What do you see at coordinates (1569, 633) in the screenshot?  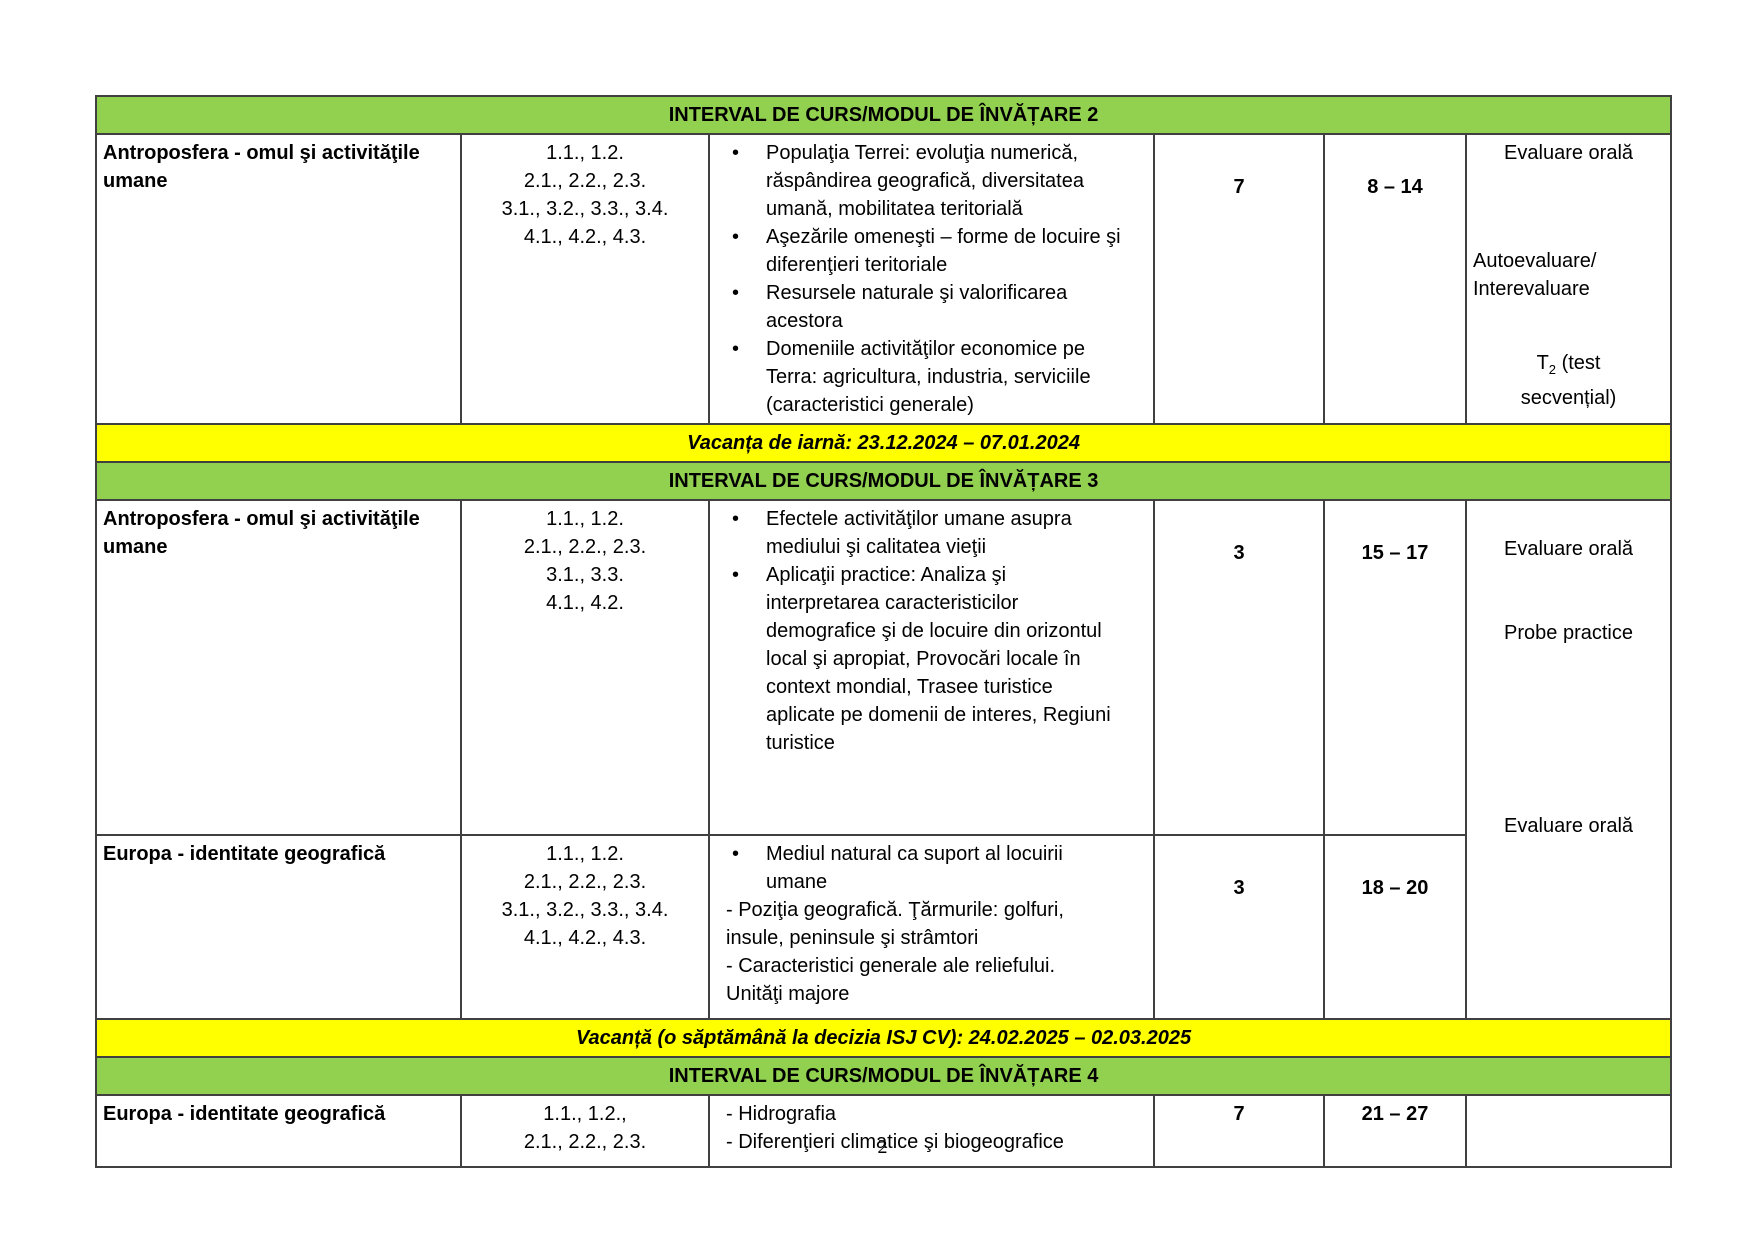 I see `evaluation-item: Probe practice` at bounding box center [1569, 633].